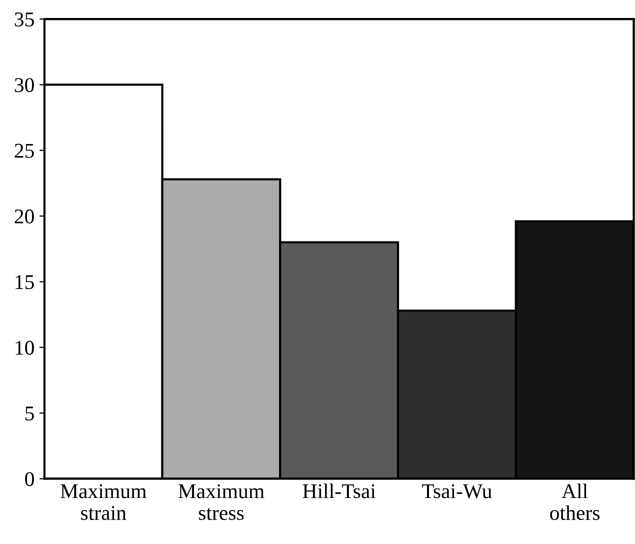  Describe the element at coordinates (457, 491) in the screenshot. I see `x-tick-label: Tsai-Wu` at that location.